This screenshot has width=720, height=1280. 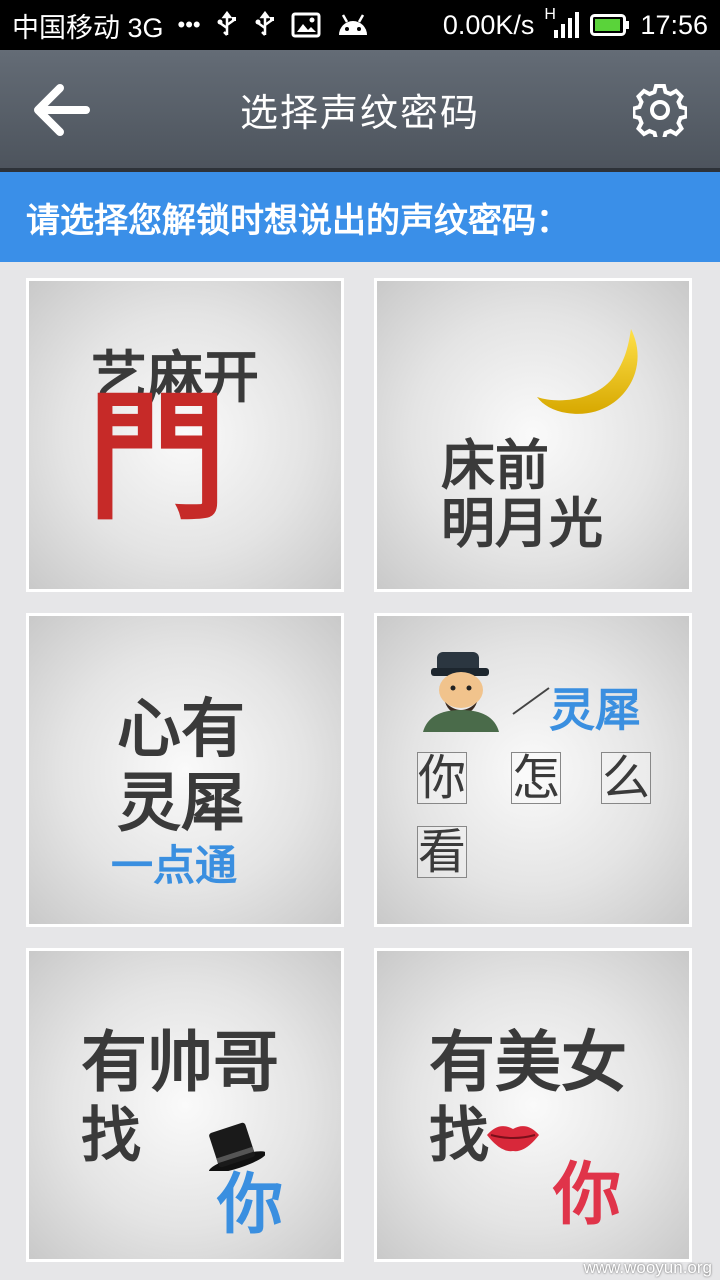 I want to click on scholar-avatar-icon, so click(x=461, y=692).